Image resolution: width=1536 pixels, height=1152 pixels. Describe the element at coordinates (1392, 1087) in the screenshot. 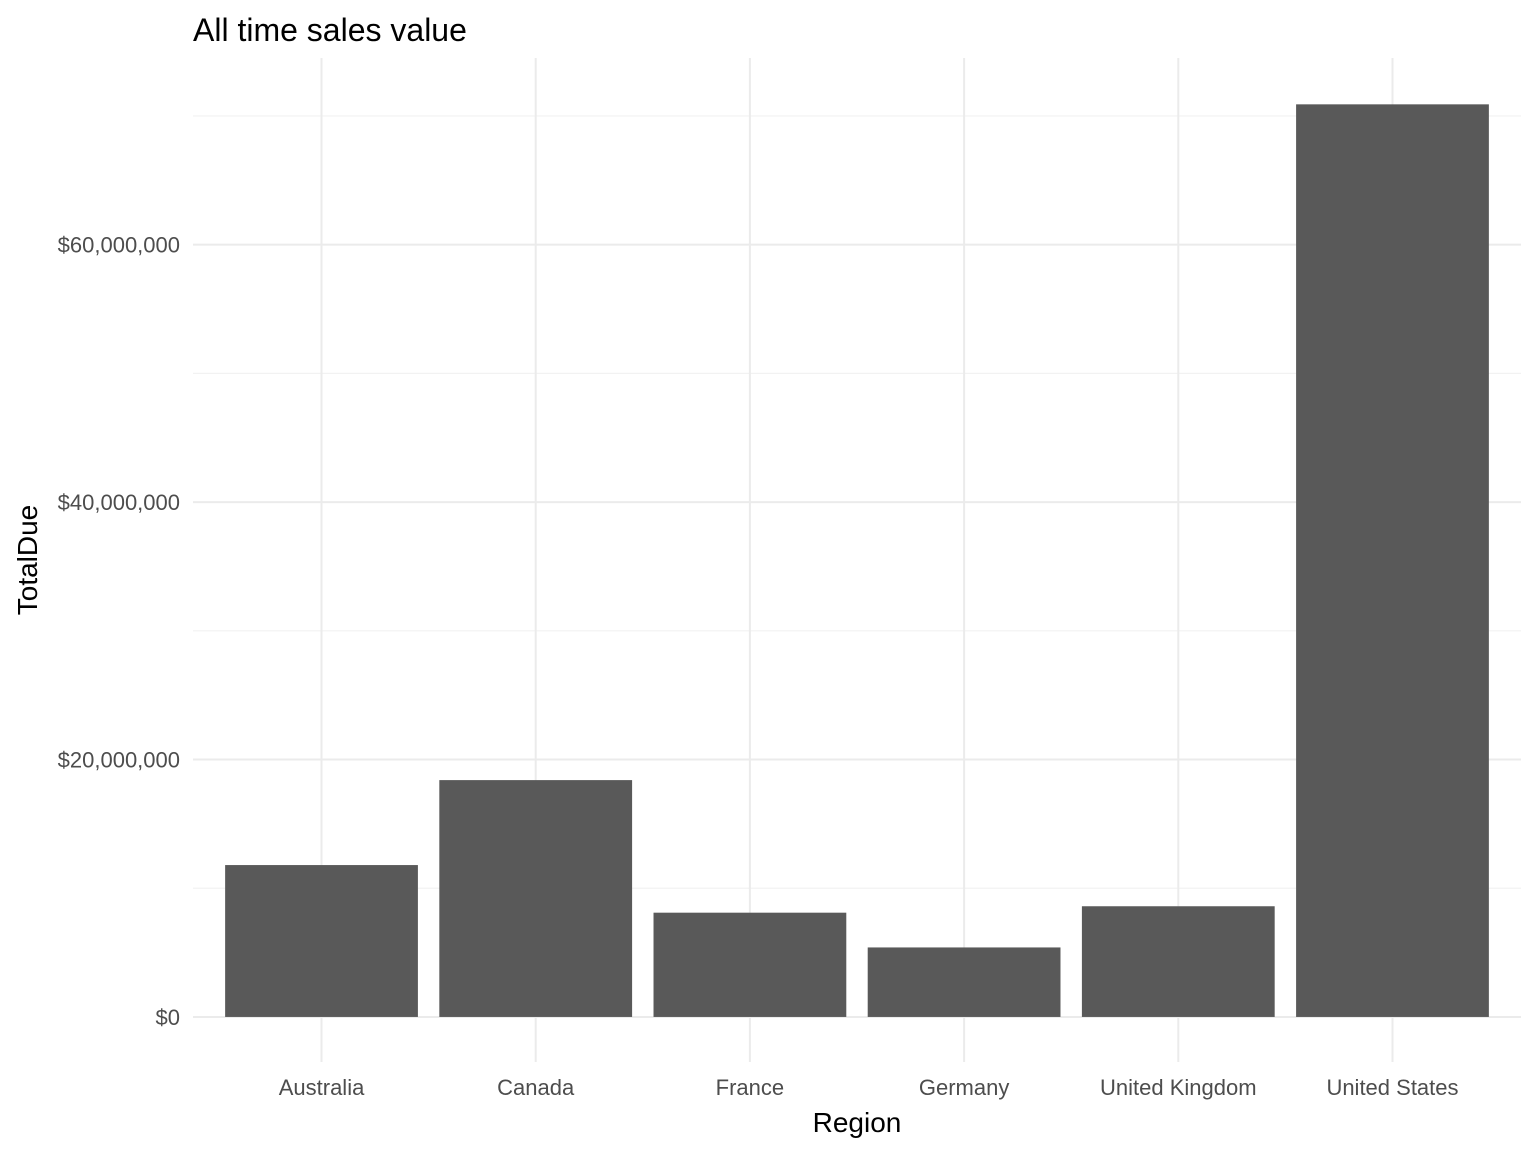

I see `x-tick-label: United States` at that location.